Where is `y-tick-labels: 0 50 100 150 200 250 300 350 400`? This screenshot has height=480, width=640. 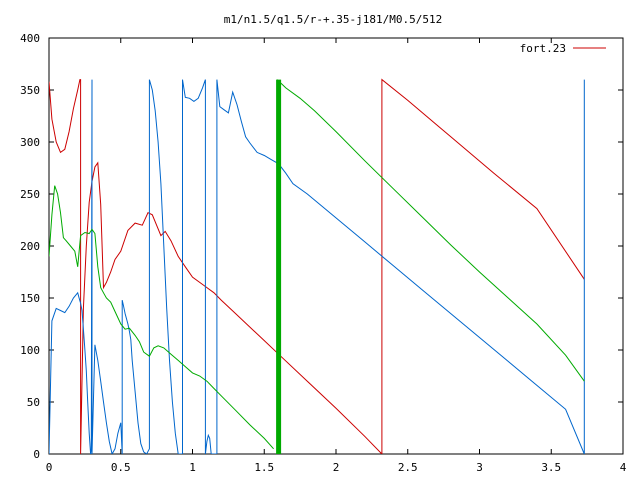
y-tick-labels: 0 50 100 150 200 250 300 350 400 is located at coordinates (30, 246).